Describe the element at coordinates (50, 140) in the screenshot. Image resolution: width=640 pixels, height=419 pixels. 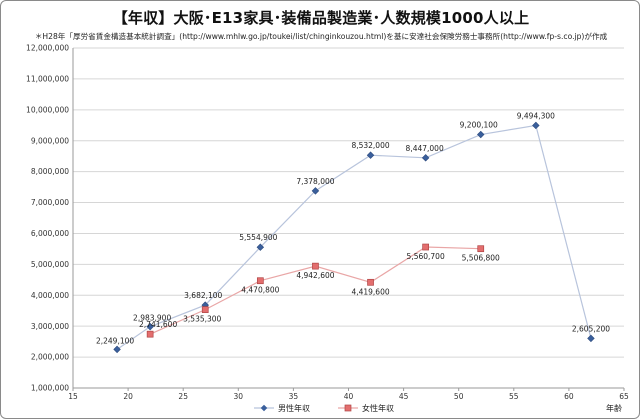
I see `y-tick-label: 9,000,000` at that location.